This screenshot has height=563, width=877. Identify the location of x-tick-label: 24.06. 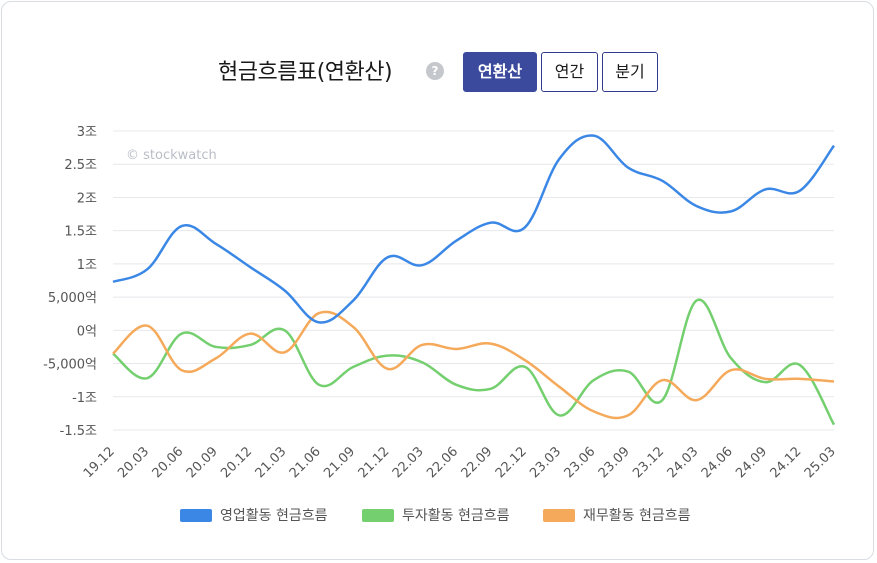
(717, 462).